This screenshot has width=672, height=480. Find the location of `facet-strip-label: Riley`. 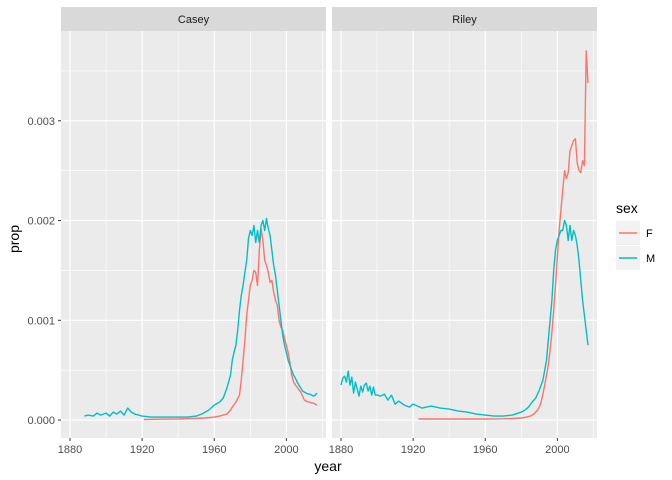

facet-strip-label: Riley is located at coordinates (464, 20).